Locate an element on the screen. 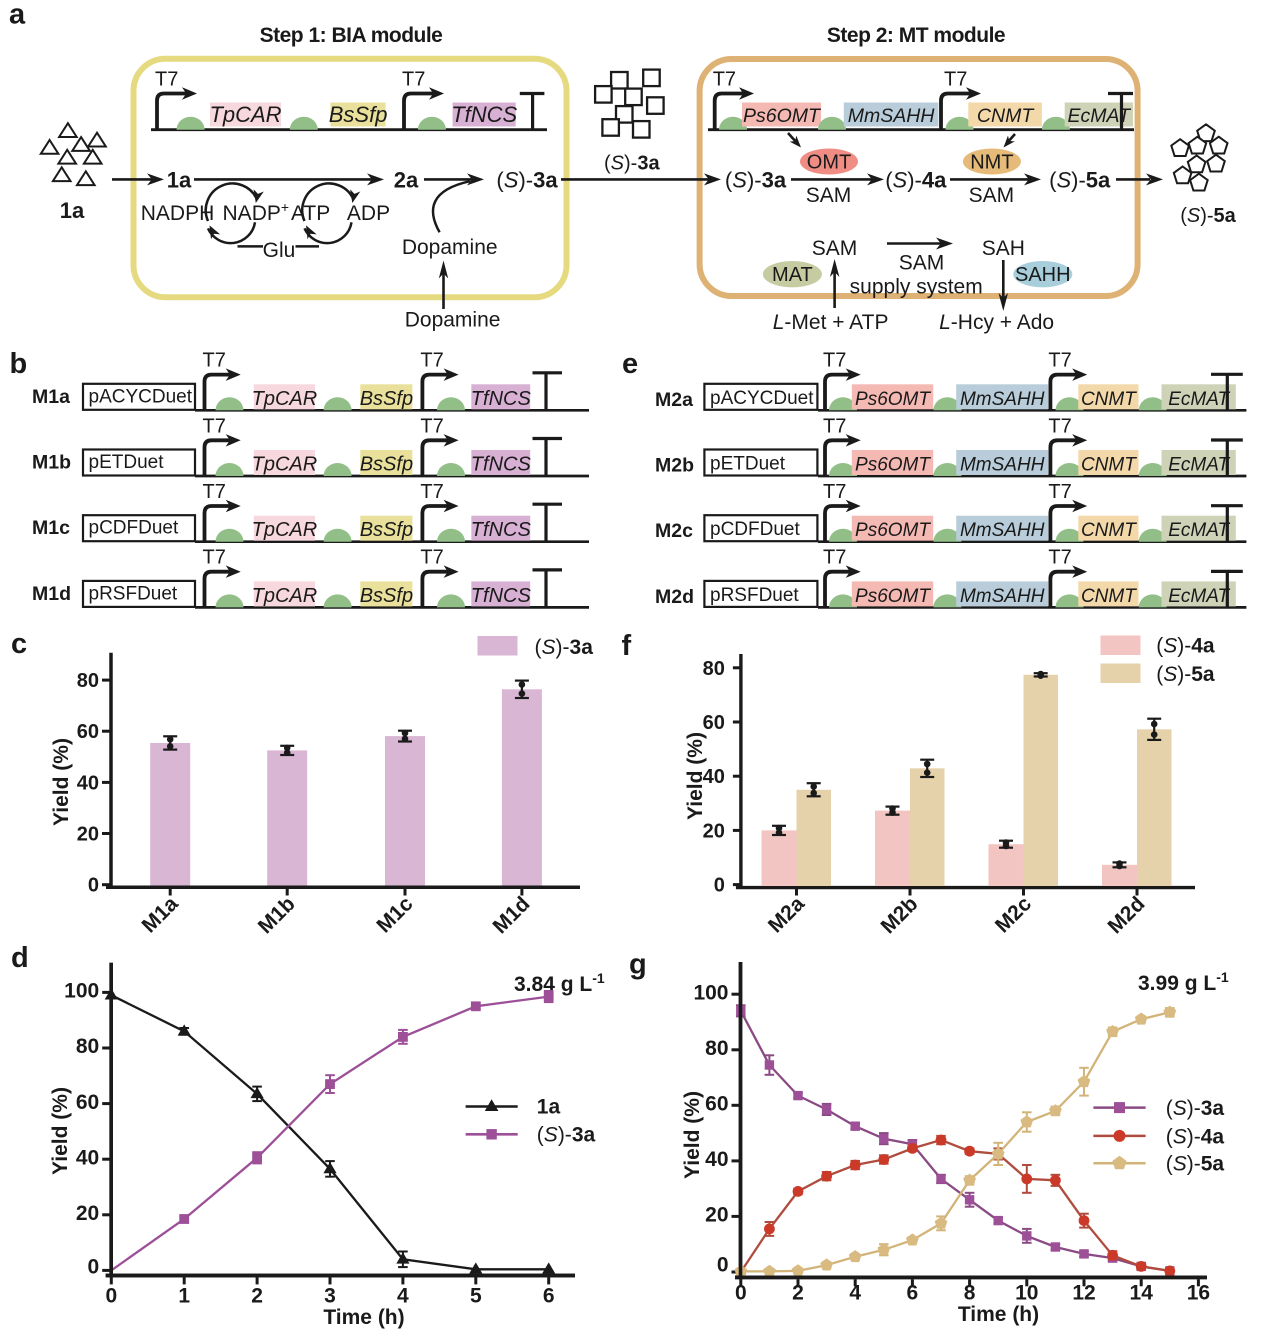 This screenshot has width=1269, height=1337. svg-text: M1c is located at coordinates (51, 528).